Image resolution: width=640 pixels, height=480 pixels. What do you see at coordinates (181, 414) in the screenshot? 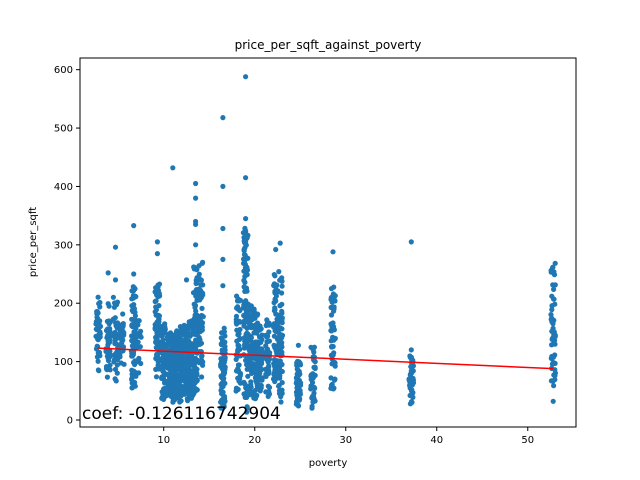
I see `coefficient-annotation: coef: -0.126116742904` at bounding box center [181, 414].